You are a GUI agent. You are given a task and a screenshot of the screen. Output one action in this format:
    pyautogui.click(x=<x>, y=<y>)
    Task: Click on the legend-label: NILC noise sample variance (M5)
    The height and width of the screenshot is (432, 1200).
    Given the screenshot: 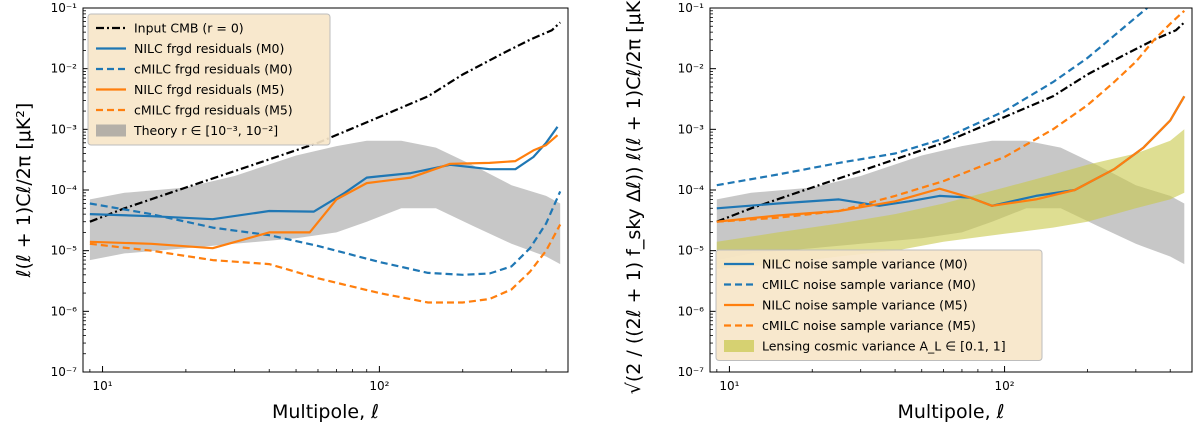 What is the action you would take?
    pyautogui.click(x=865, y=305)
    